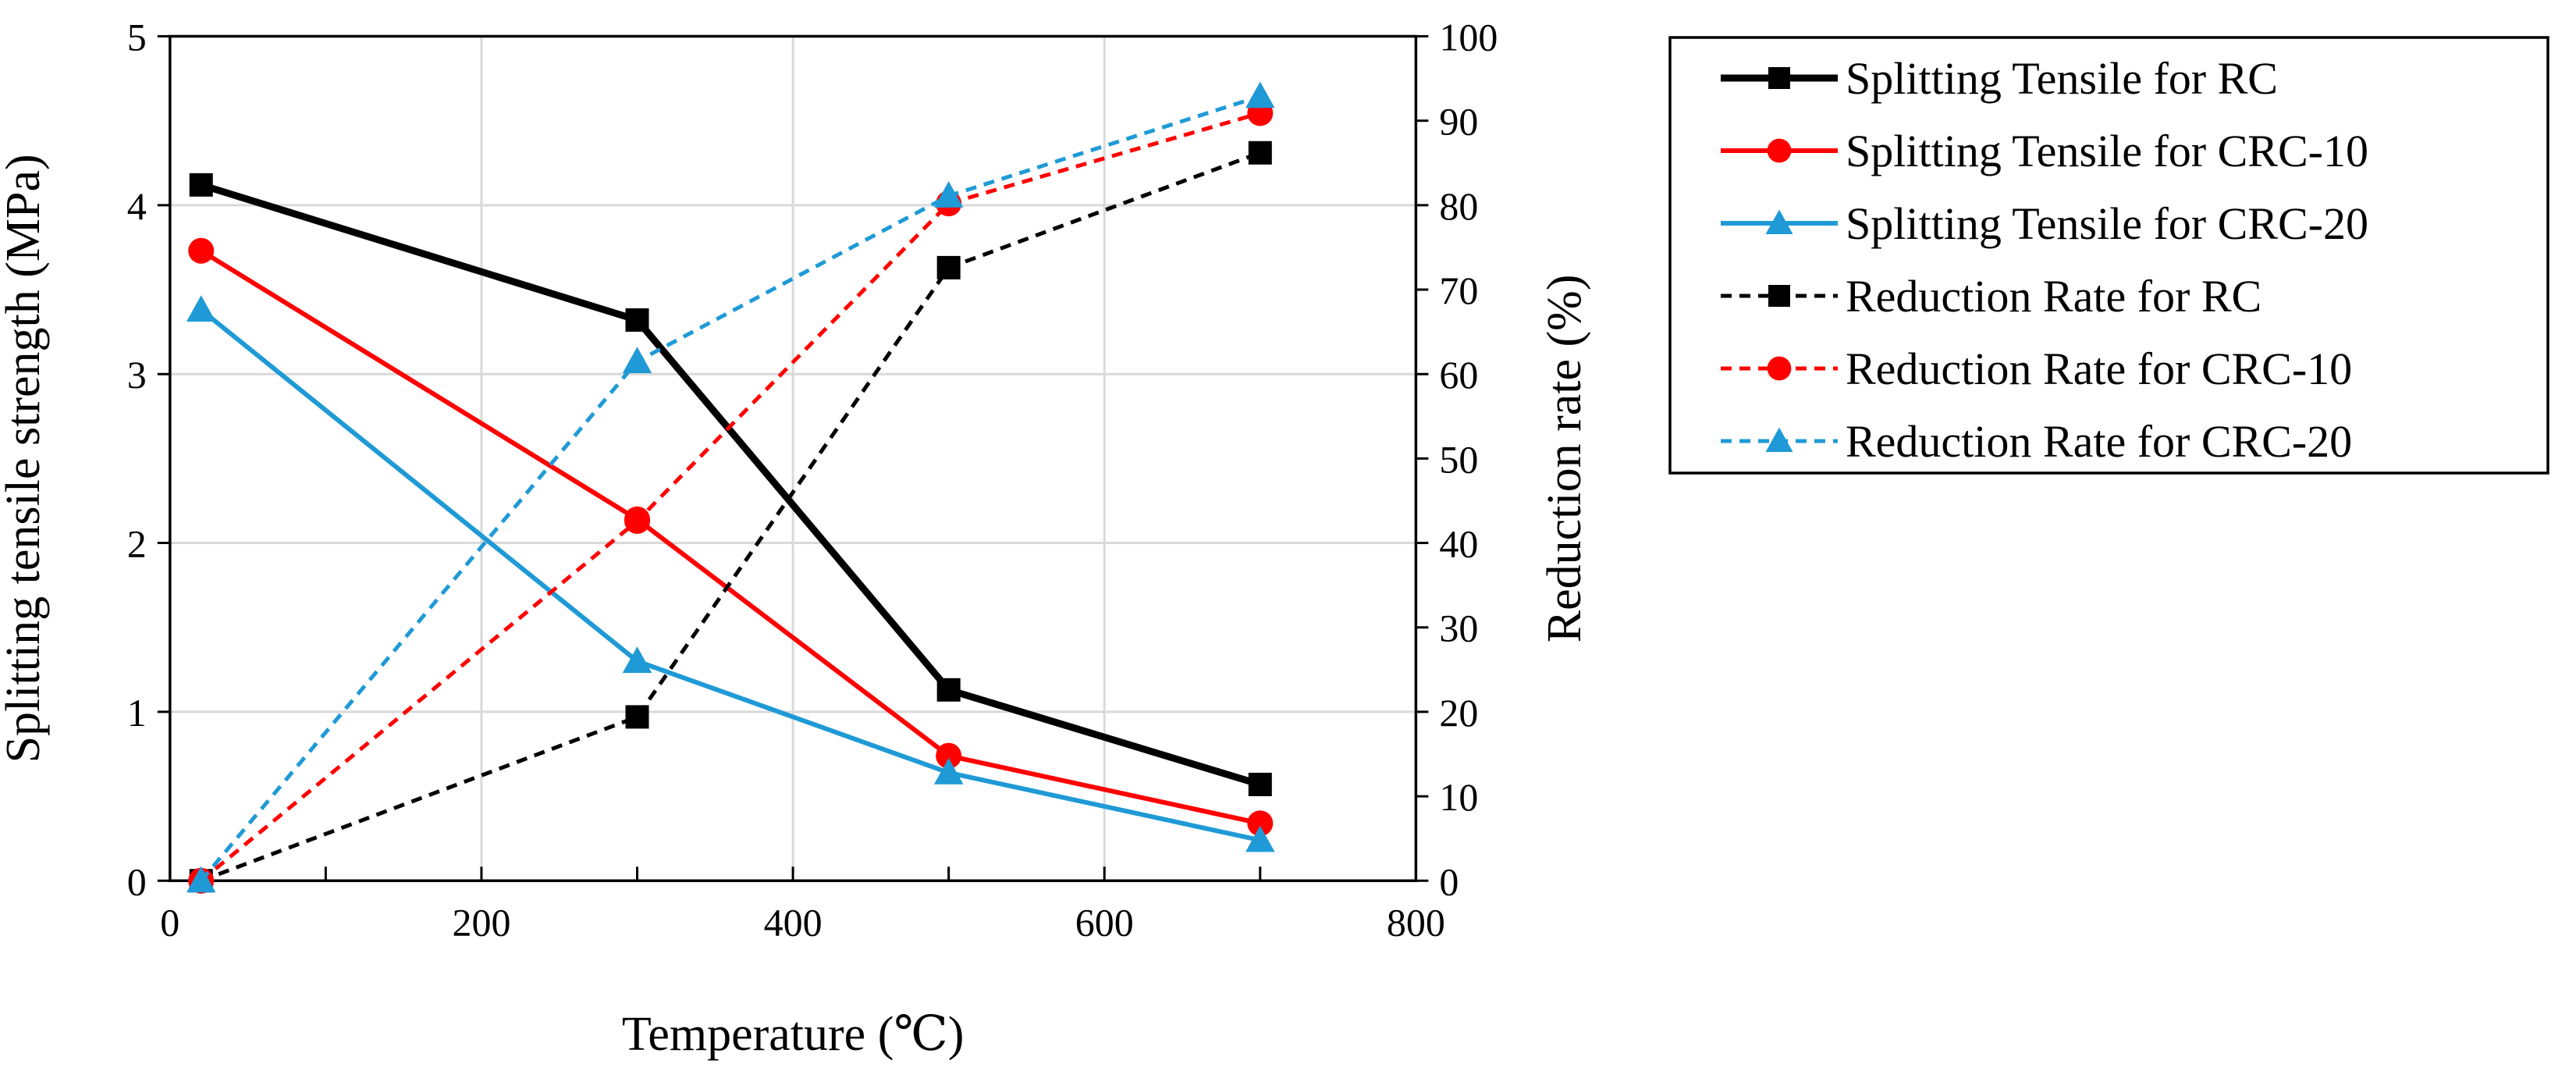  Describe the element at coordinates (1458, 713) in the screenshot. I see `y2-tick-label: 20` at that location.